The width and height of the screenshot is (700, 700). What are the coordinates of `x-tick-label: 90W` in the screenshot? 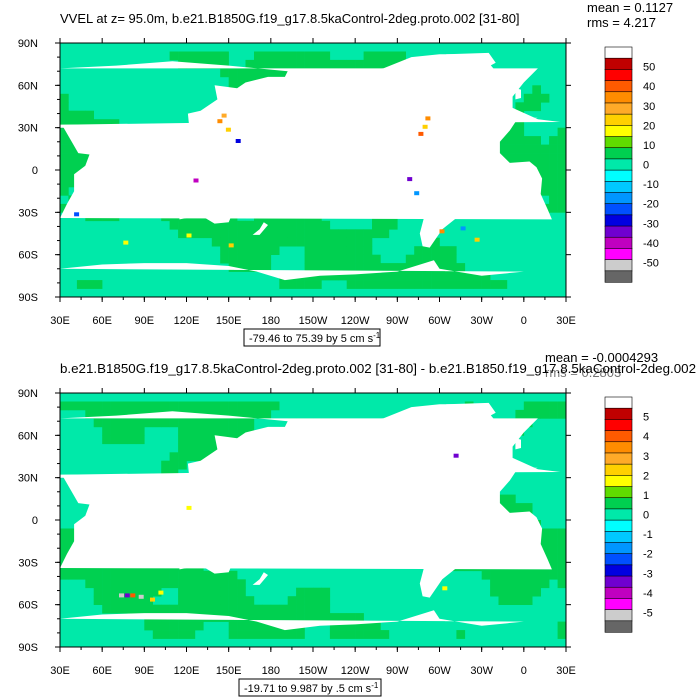 It's located at (397, 321).